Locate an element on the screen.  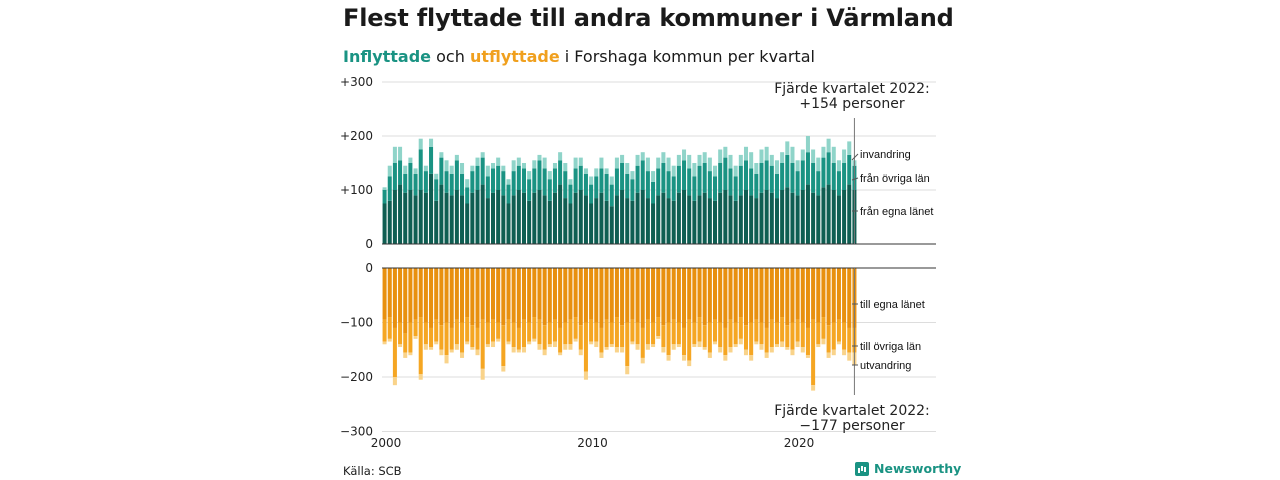
subtitle-rest: i Forshaga kommun per kvartal is located at coordinates (687, 56).